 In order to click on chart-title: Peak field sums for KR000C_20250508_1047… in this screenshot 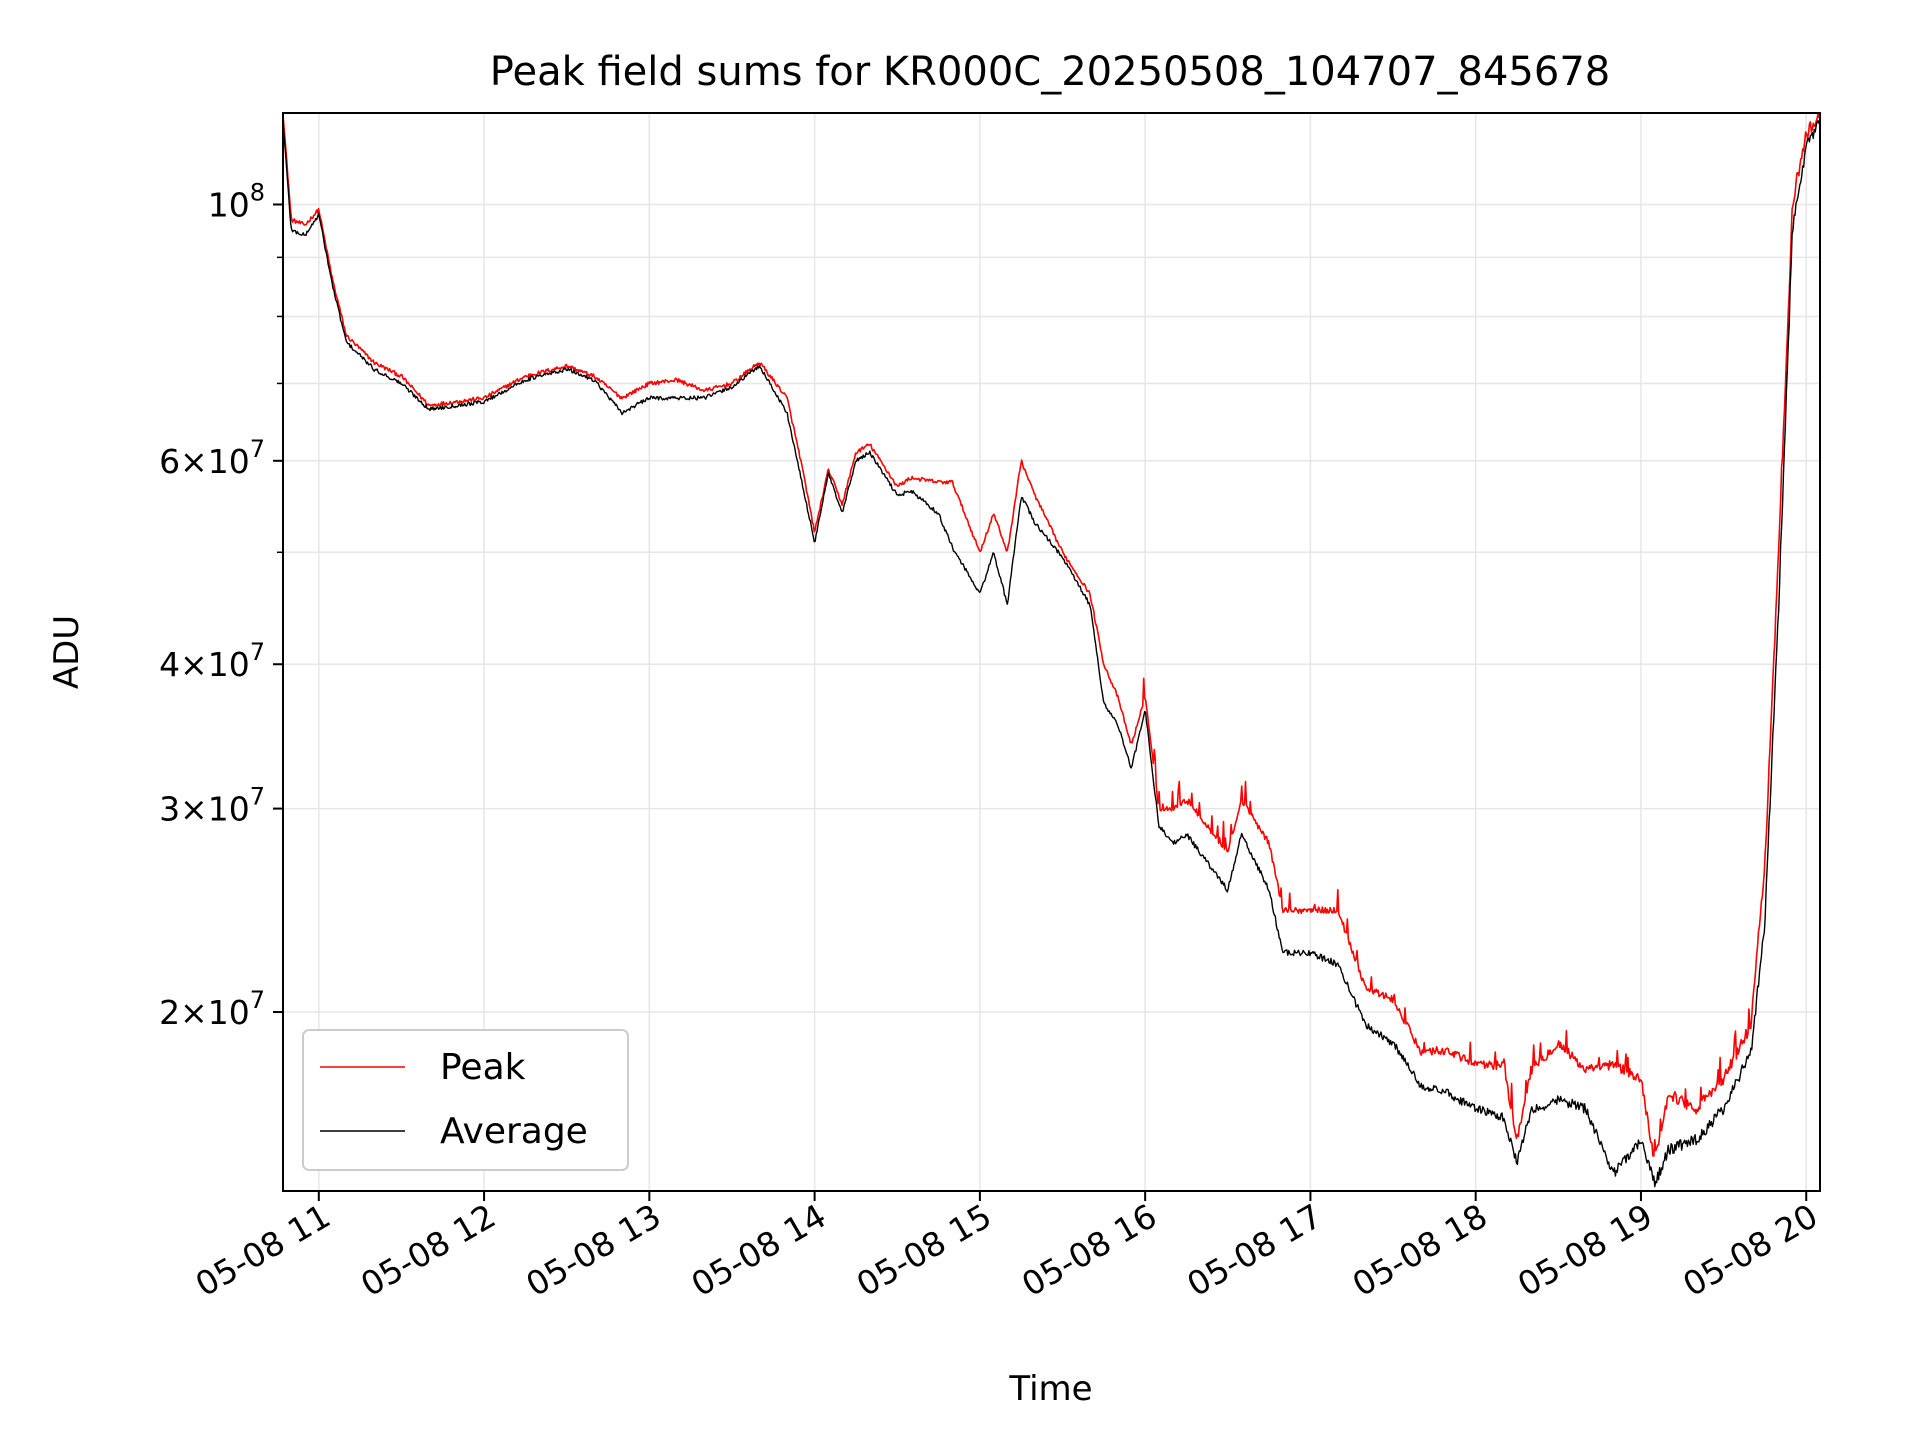, I will do `click(1050, 72)`.